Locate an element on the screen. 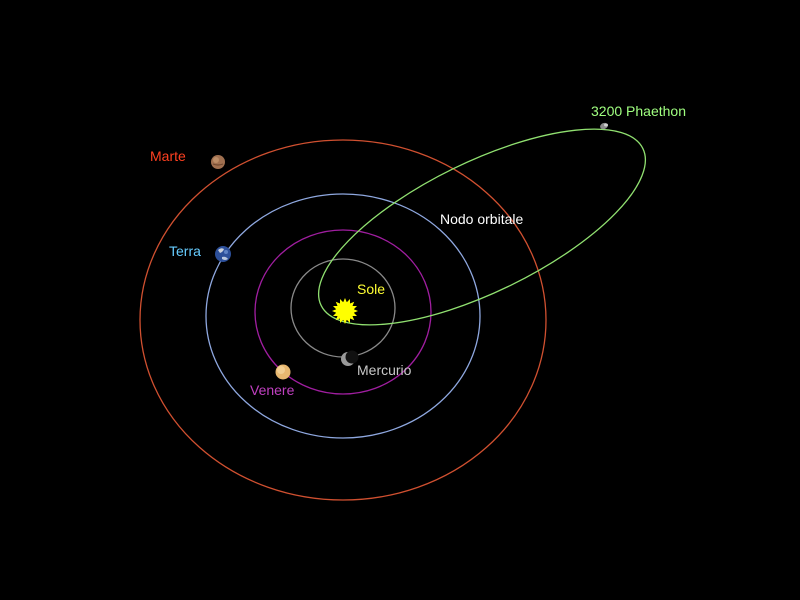 This screenshot has width=800, height=600. venus-icon is located at coordinates (283, 372).